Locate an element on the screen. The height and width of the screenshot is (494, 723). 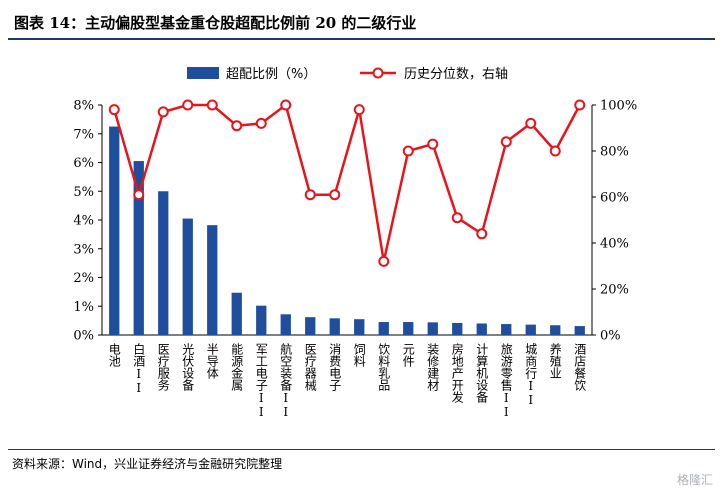
y-left-tick-label: 4% is located at coordinates (83, 221).